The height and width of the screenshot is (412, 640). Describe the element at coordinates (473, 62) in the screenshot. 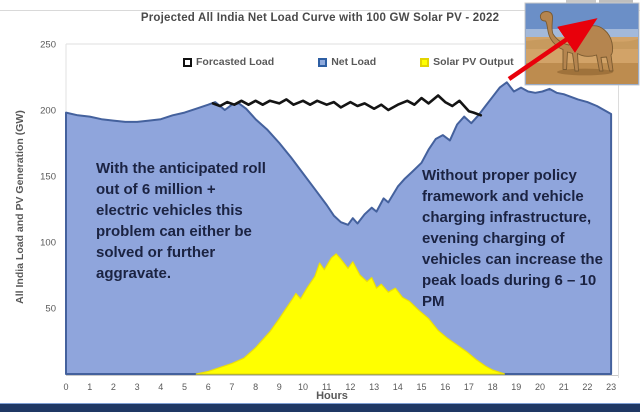

I see `legend-label: Solar PV Output` at that location.